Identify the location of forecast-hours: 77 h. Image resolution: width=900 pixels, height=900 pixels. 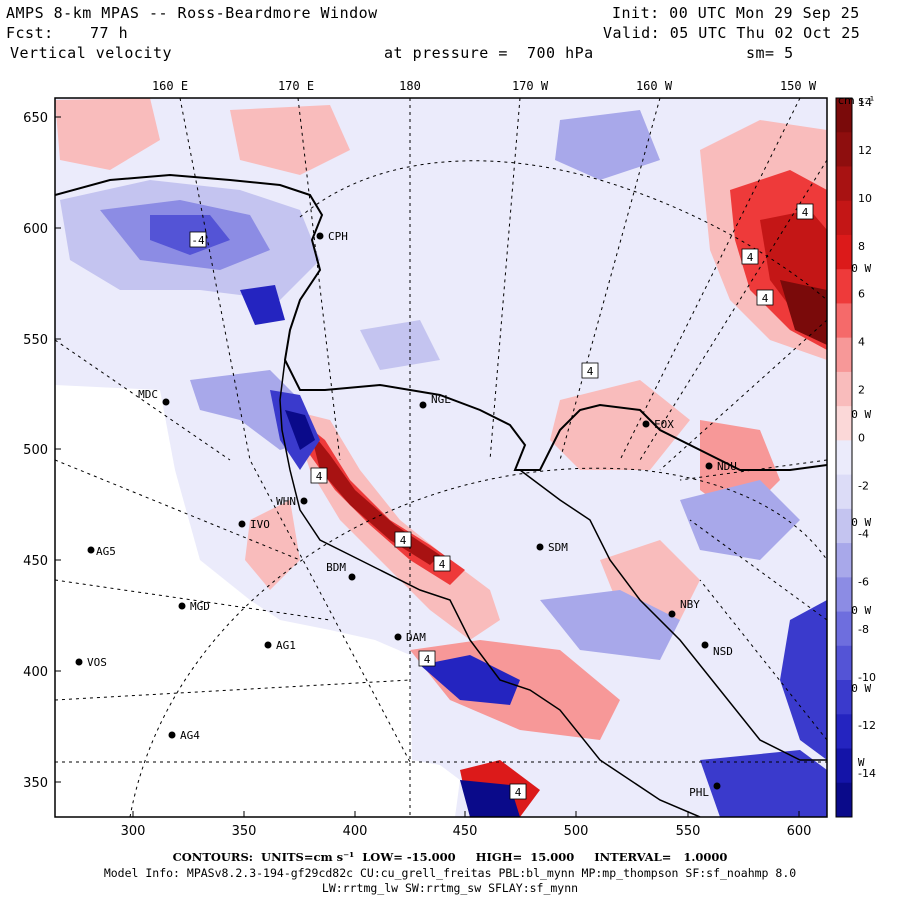
(109, 33).